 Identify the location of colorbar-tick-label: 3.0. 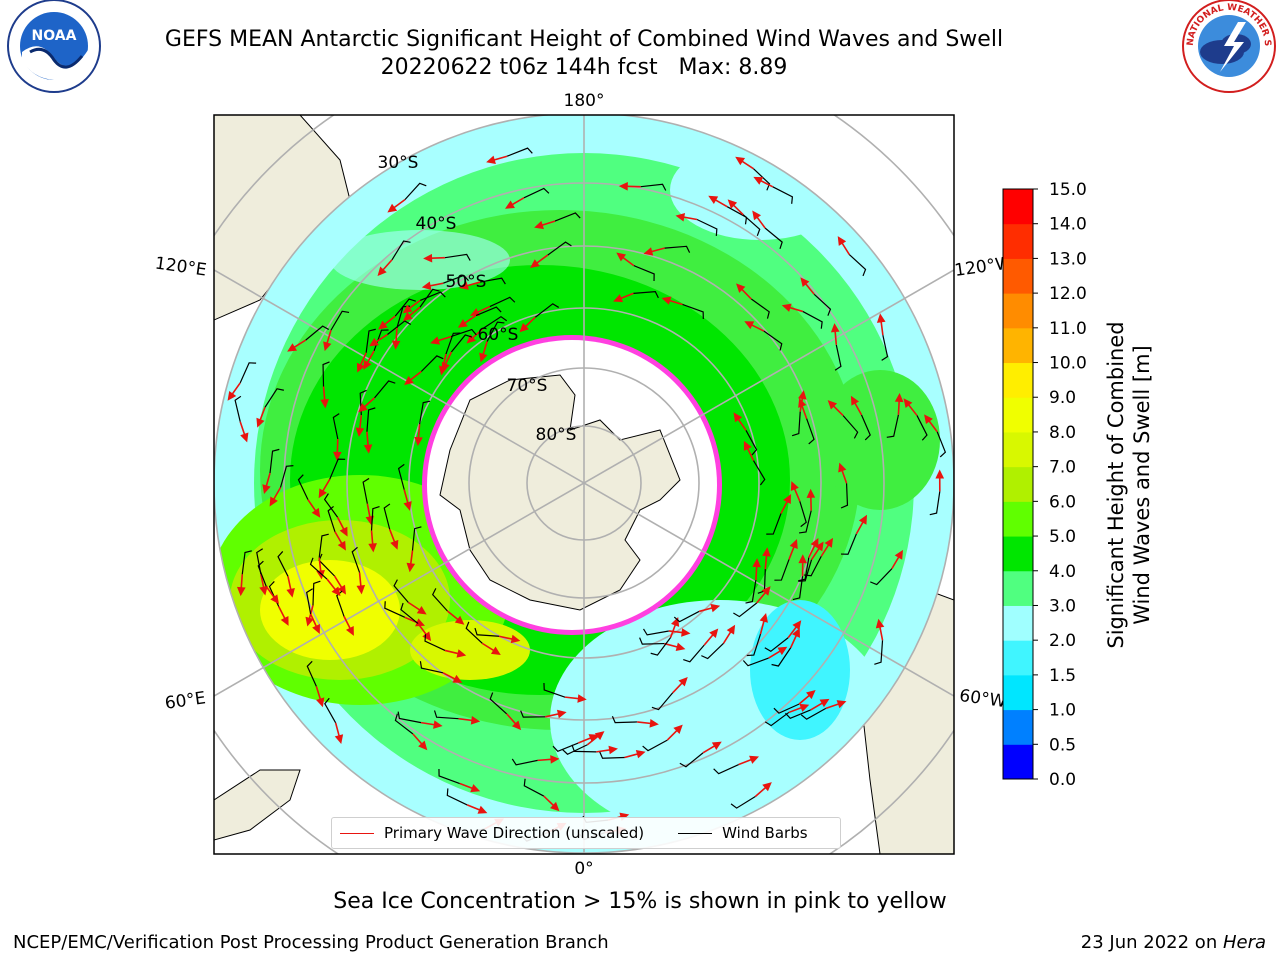
(1062, 606).